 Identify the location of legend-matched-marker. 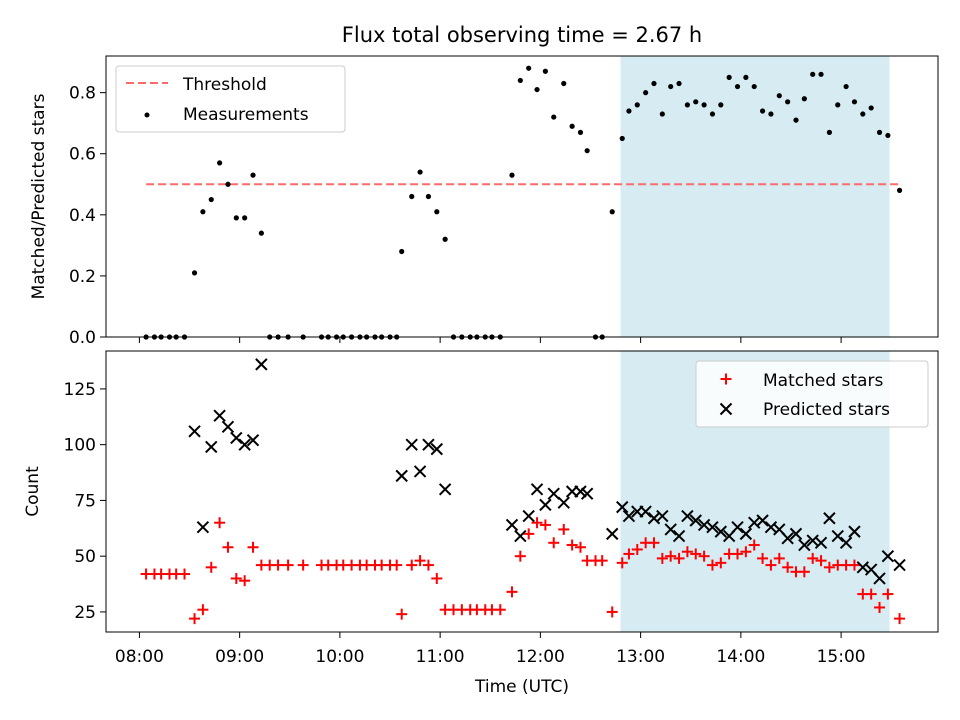
(726, 379).